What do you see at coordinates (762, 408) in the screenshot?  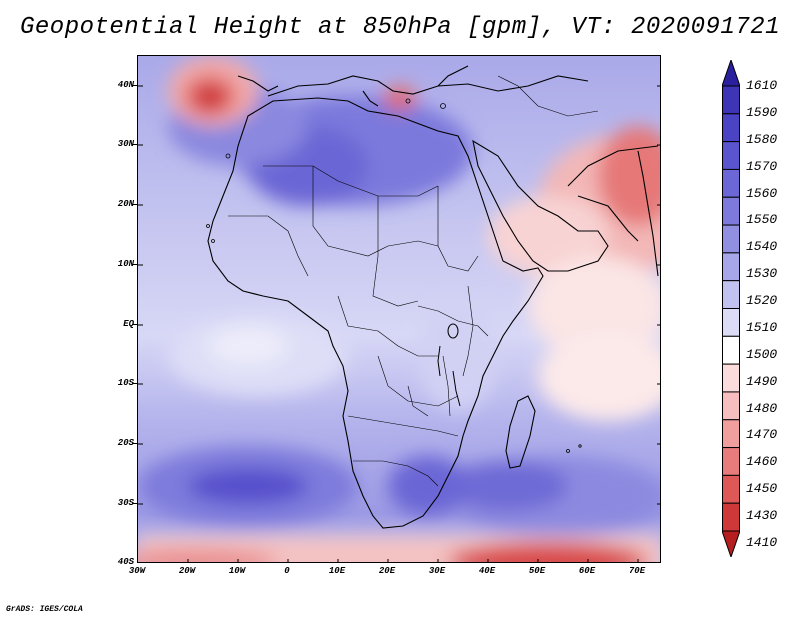 I see `colorbar-label: 1480` at bounding box center [762, 408].